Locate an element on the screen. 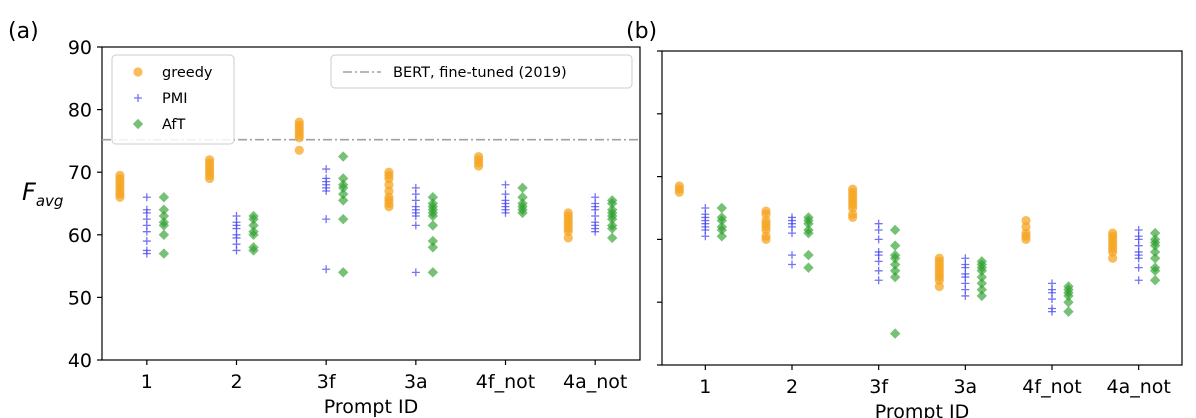  y-tick-label: 90 is located at coordinates (80, 48).